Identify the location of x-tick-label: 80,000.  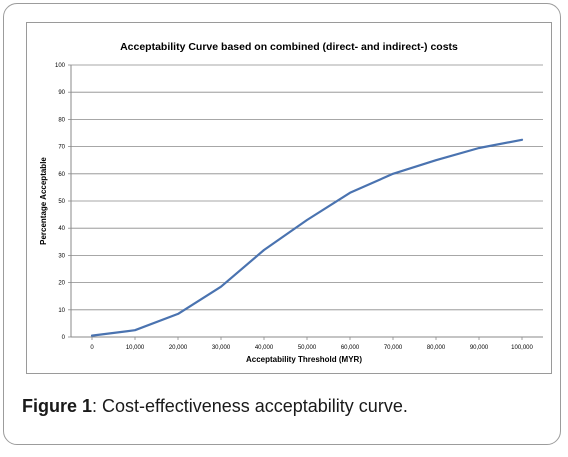
(436, 348).